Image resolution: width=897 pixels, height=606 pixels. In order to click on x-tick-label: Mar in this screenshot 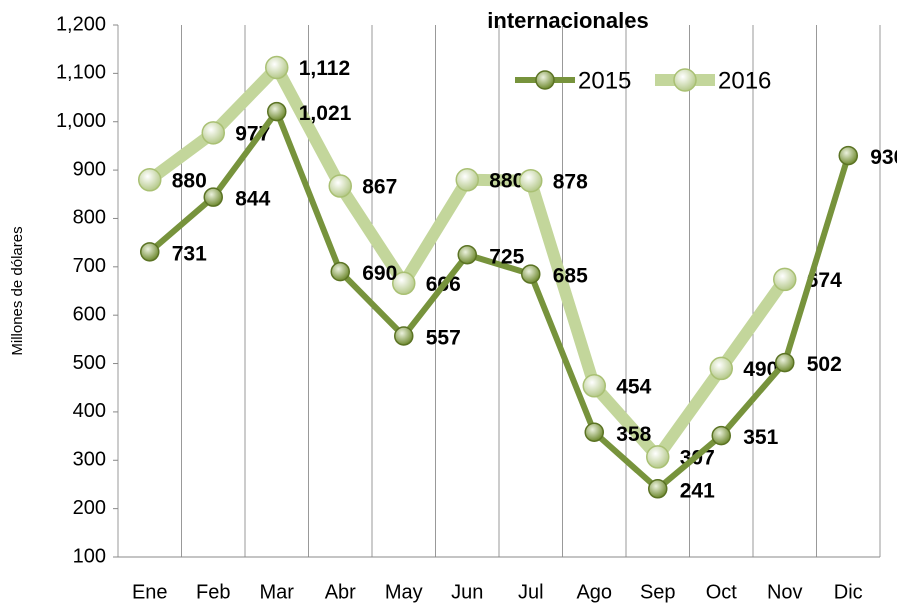, I will do `click(277, 592)`.